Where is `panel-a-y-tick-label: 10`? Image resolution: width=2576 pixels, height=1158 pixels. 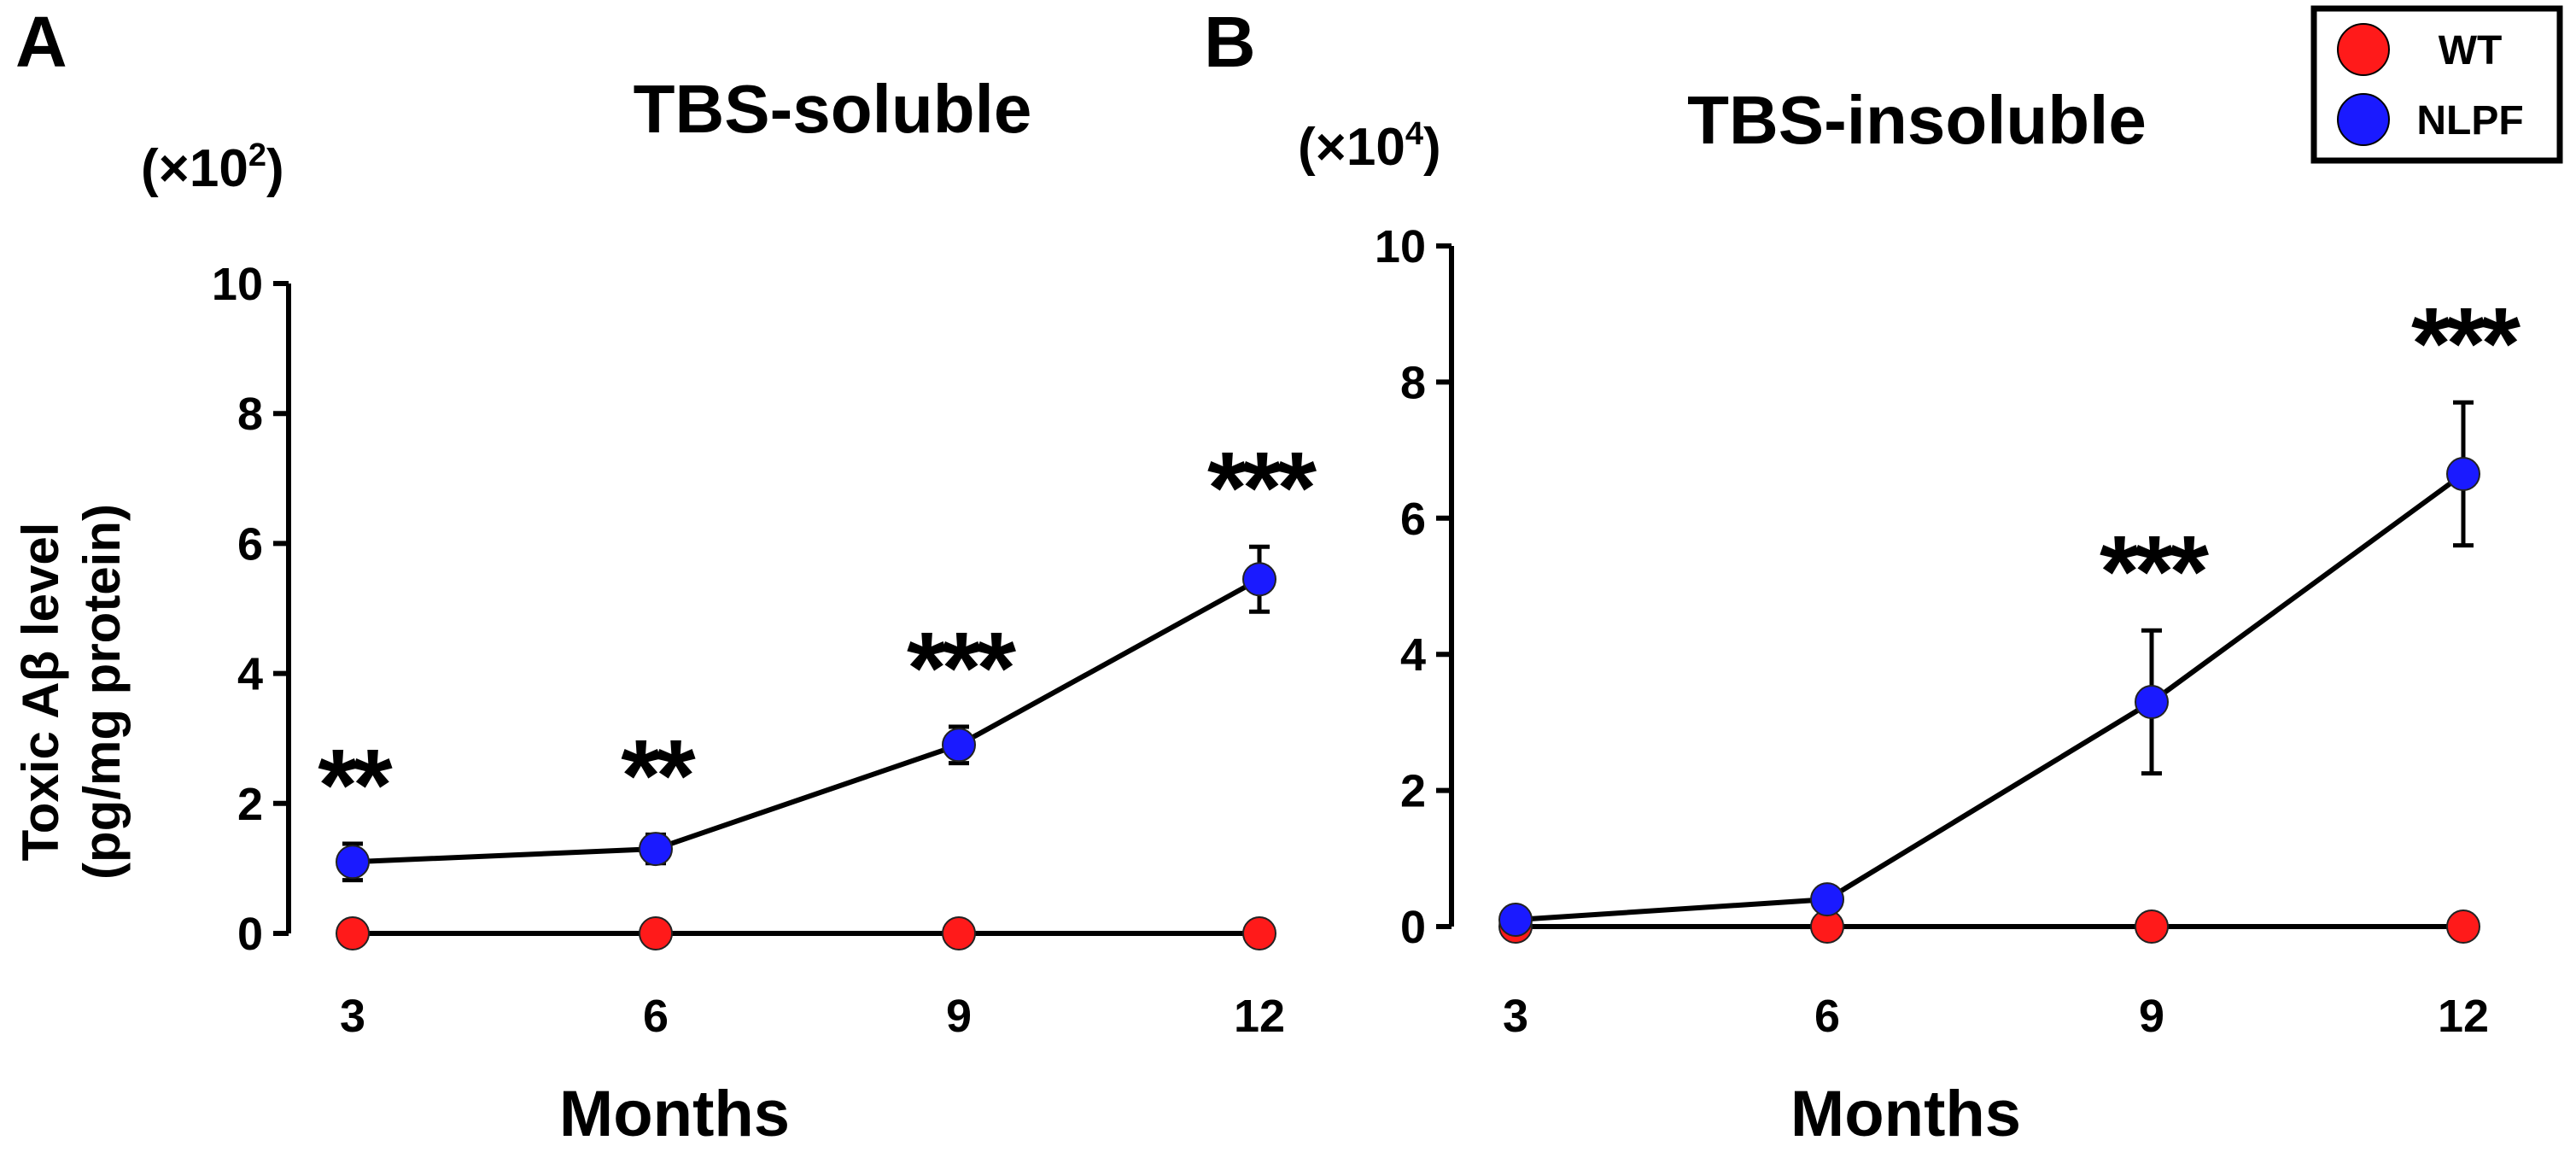 panel-a-y-tick-label: 10 is located at coordinates (237, 284).